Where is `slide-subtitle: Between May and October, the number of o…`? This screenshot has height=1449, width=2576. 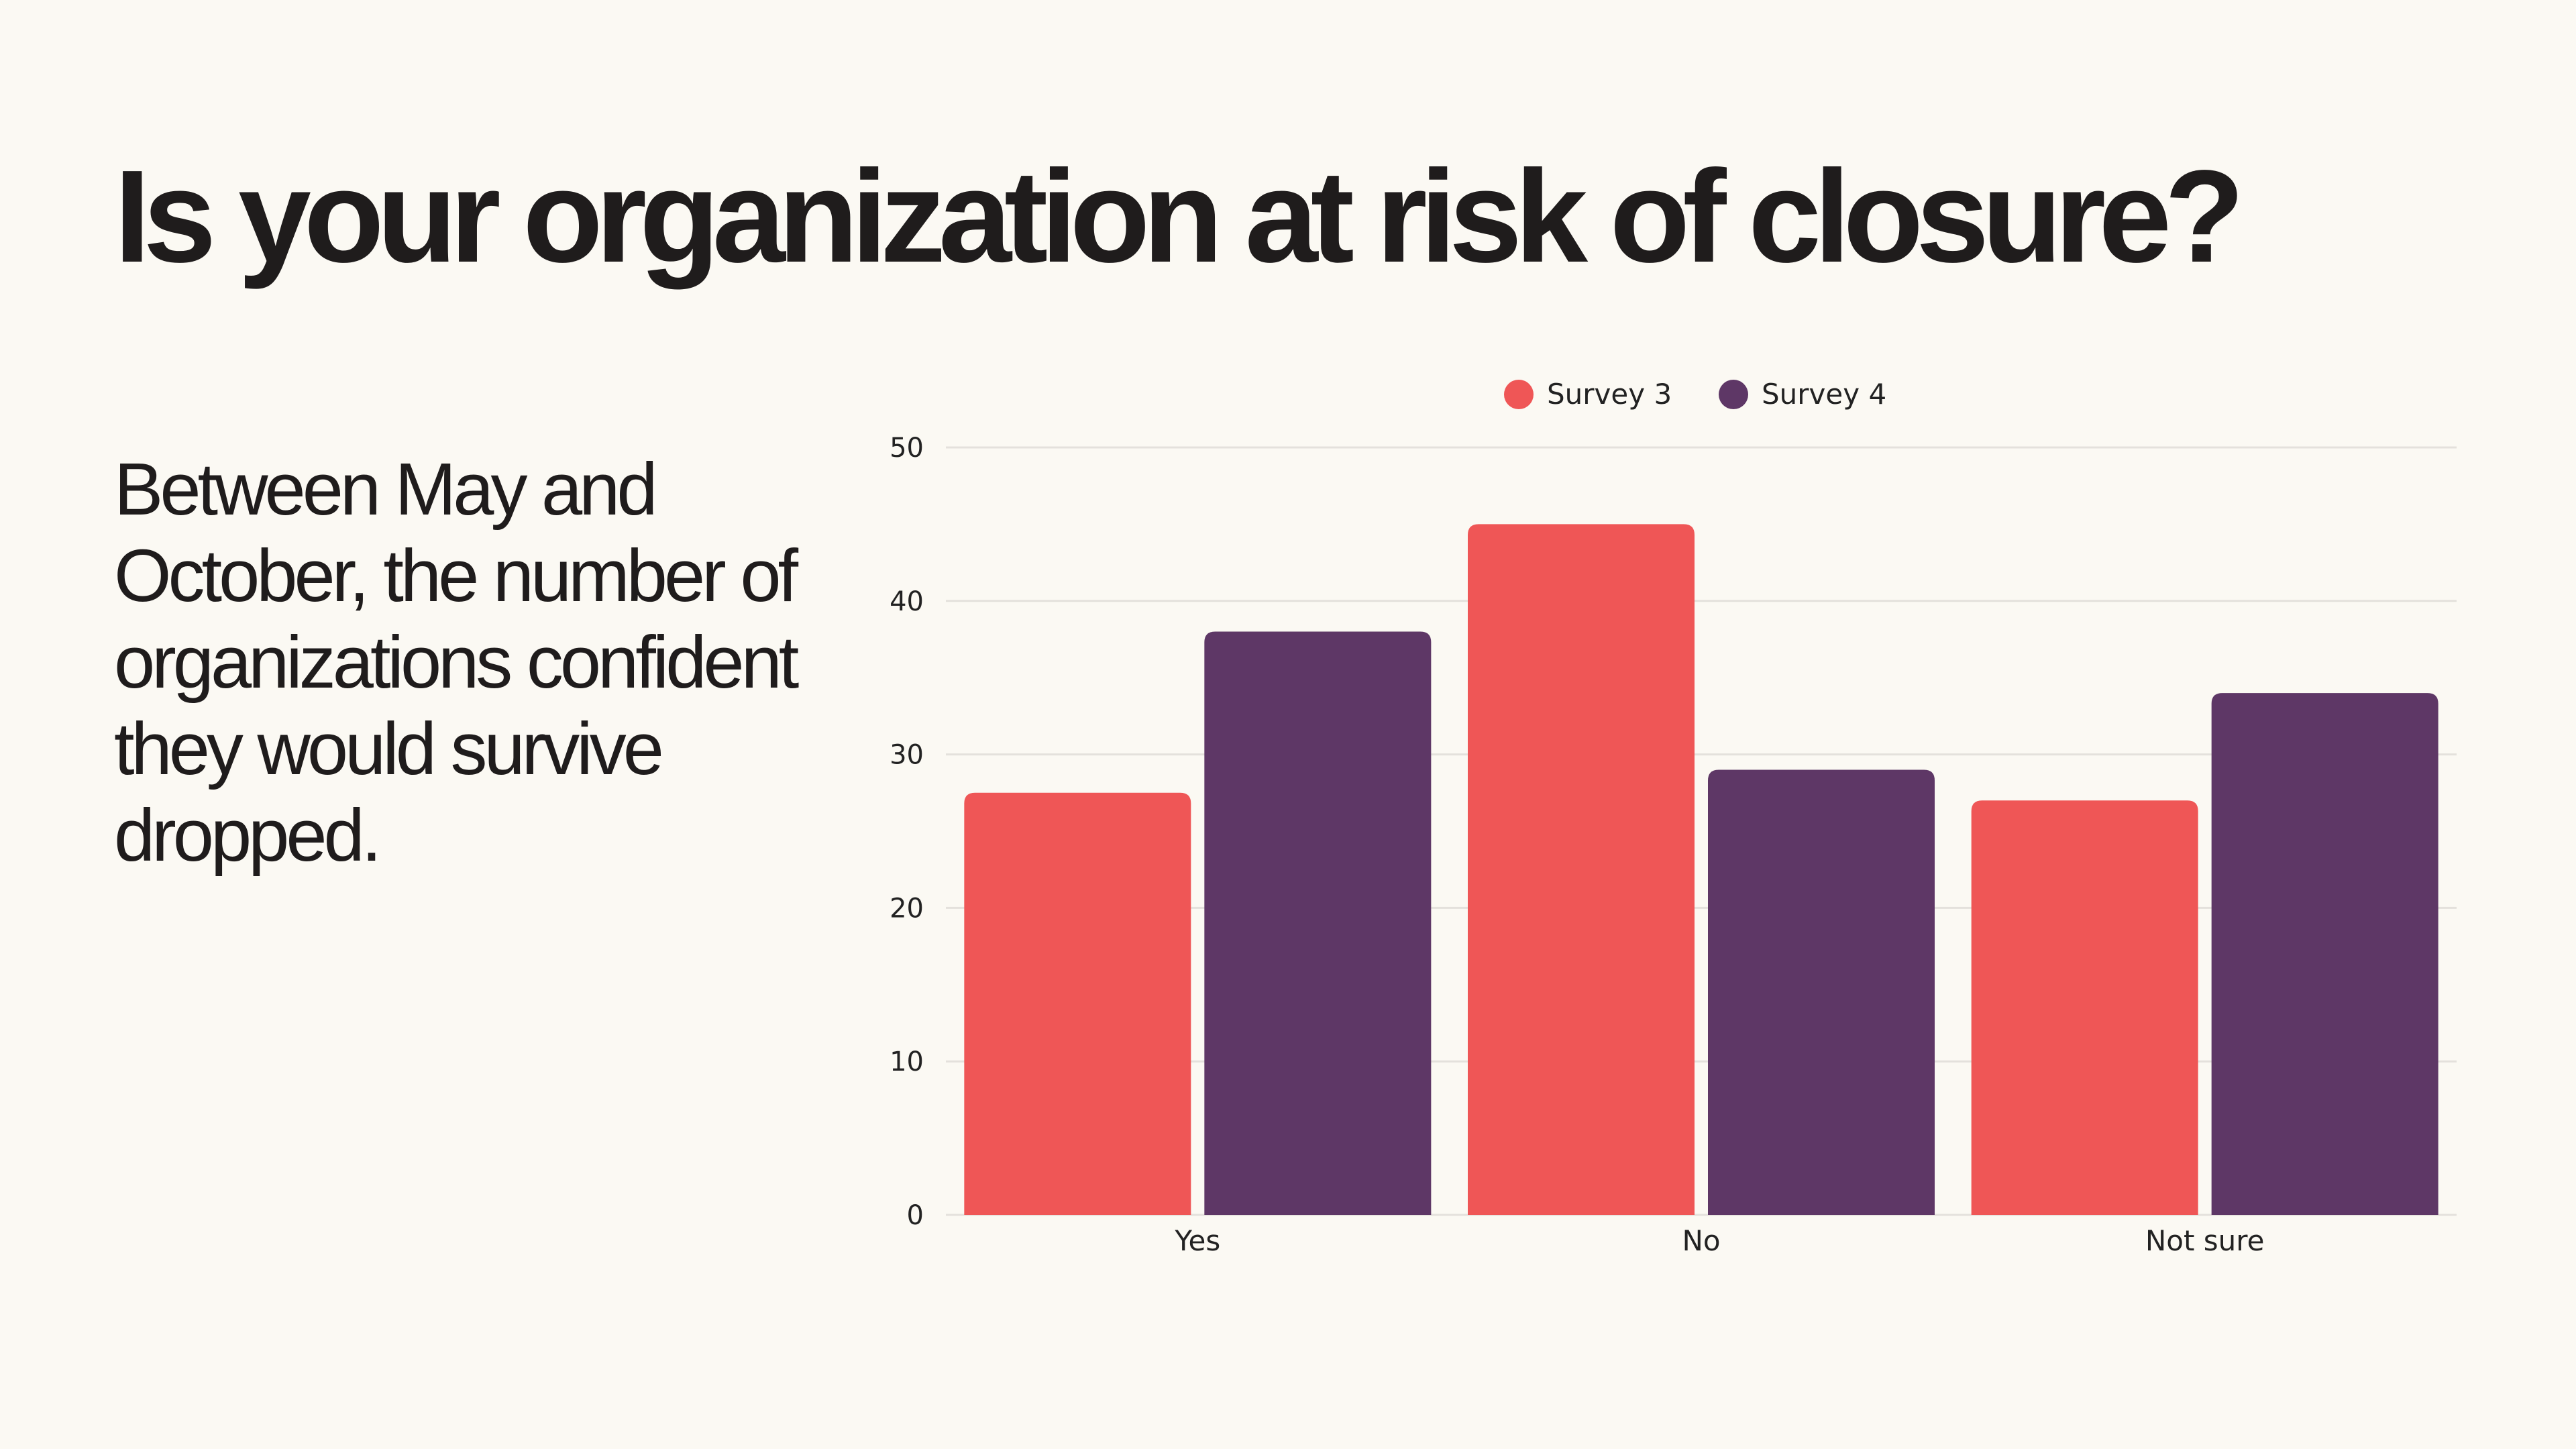 slide-subtitle: Between May and October, the number of o… is located at coordinates (456, 662).